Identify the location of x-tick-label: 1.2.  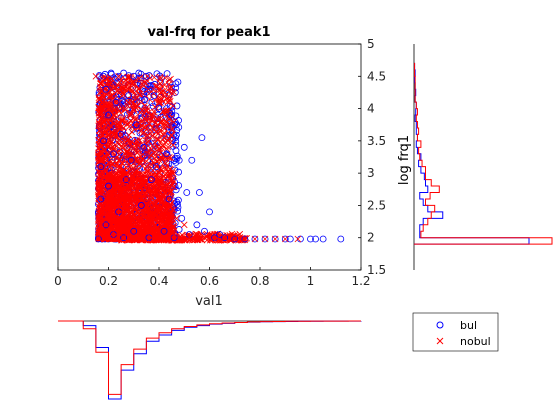
(360, 281).